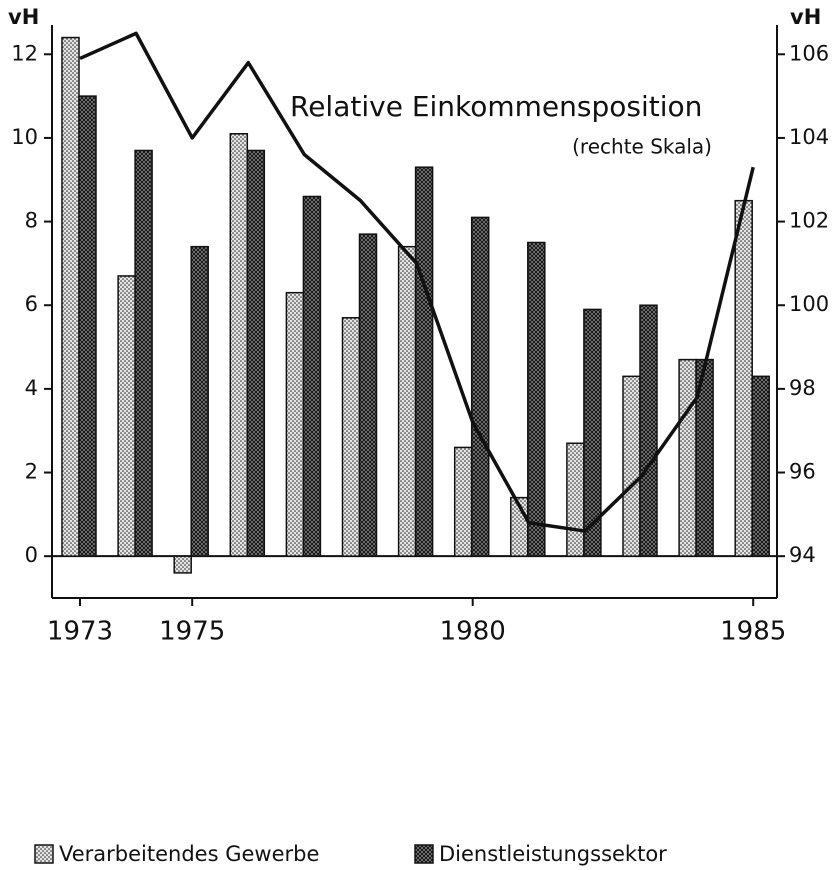 The height and width of the screenshot is (870, 836). I want to click on y-tick-label: 6, so click(31, 304).